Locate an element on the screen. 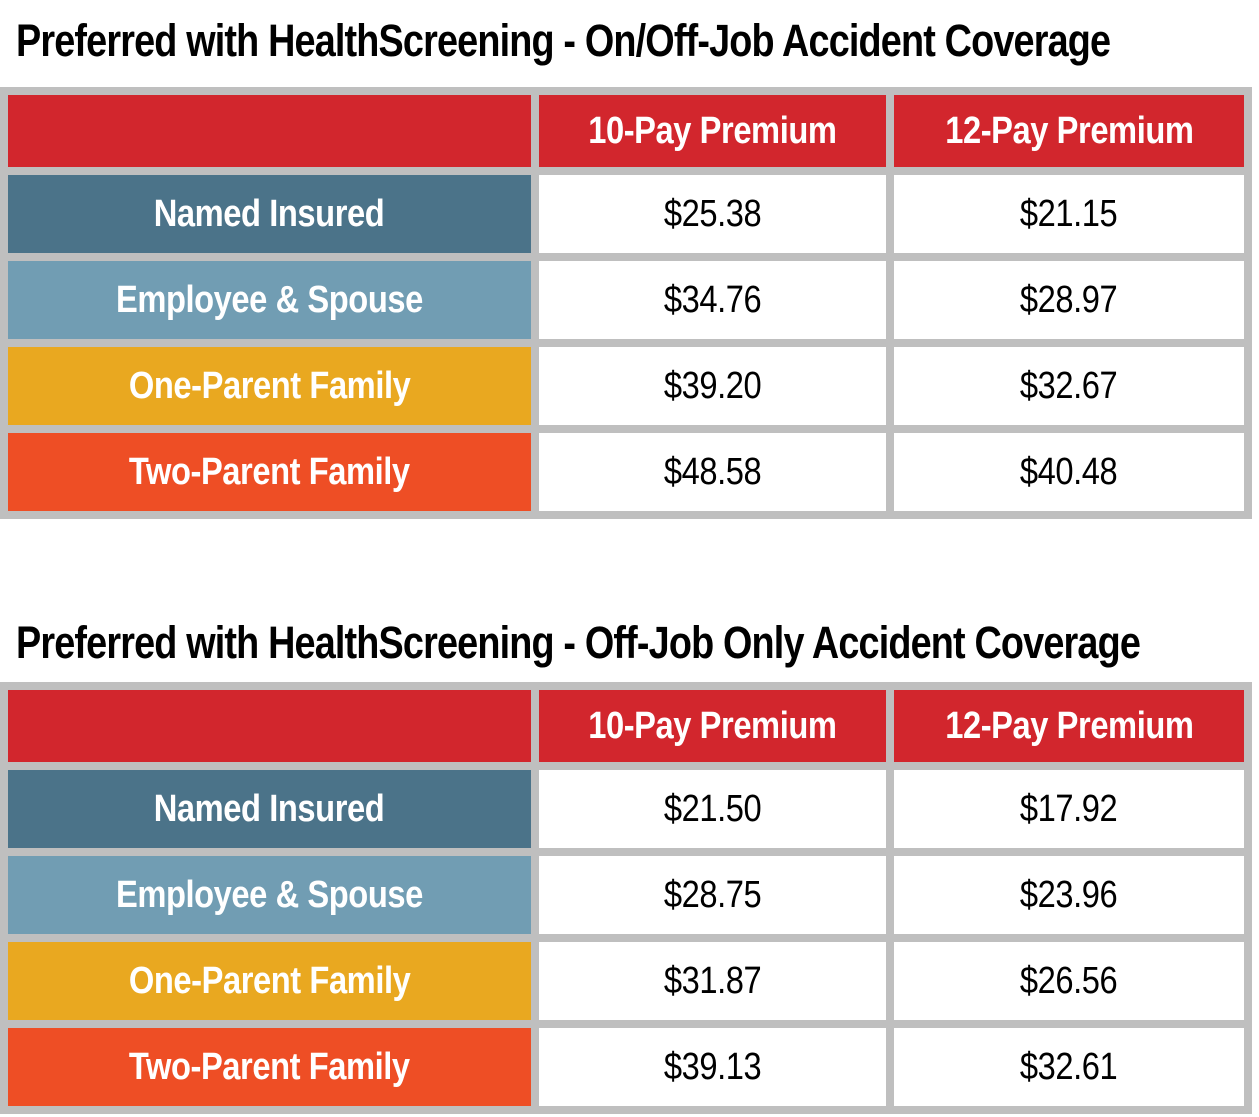 This screenshot has width=1259, height=1117. cell-two-parent-family-12-pay: $32.61 is located at coordinates (1069, 1067).